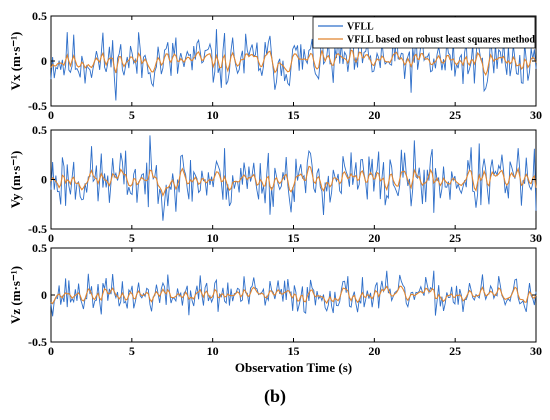 This screenshot has height=420, width=550. What do you see at coordinates (15, 180) in the screenshot?
I see `y-axis-label: Vy (m·s⁻¹)` at bounding box center [15, 180].